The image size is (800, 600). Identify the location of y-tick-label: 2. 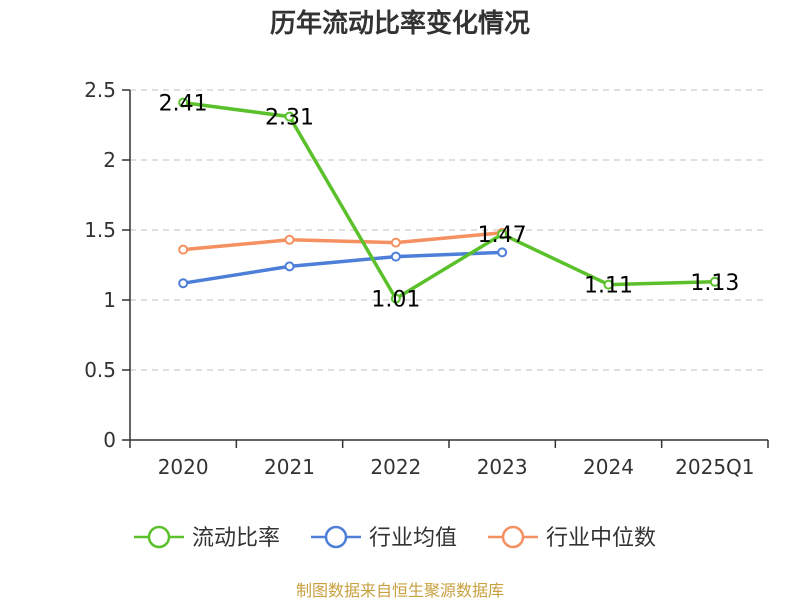
(109, 160).